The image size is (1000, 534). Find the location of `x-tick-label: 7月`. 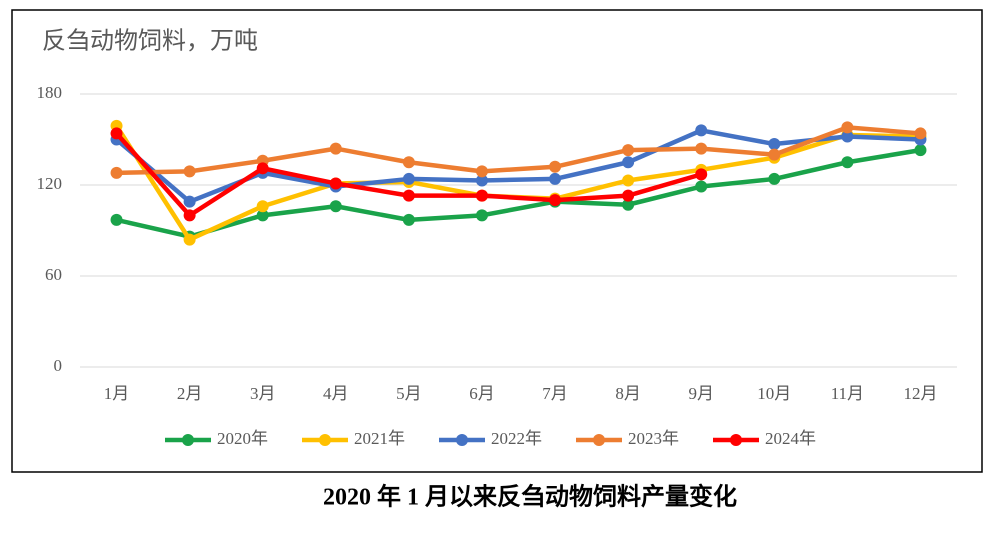

x-tick-label: 7月 is located at coordinates (555, 393).